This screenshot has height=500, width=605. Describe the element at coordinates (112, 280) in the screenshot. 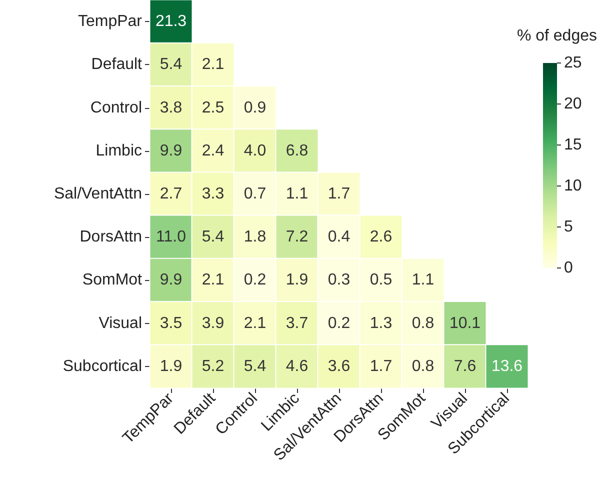

I see `y-tick-label: SomMot` at that location.